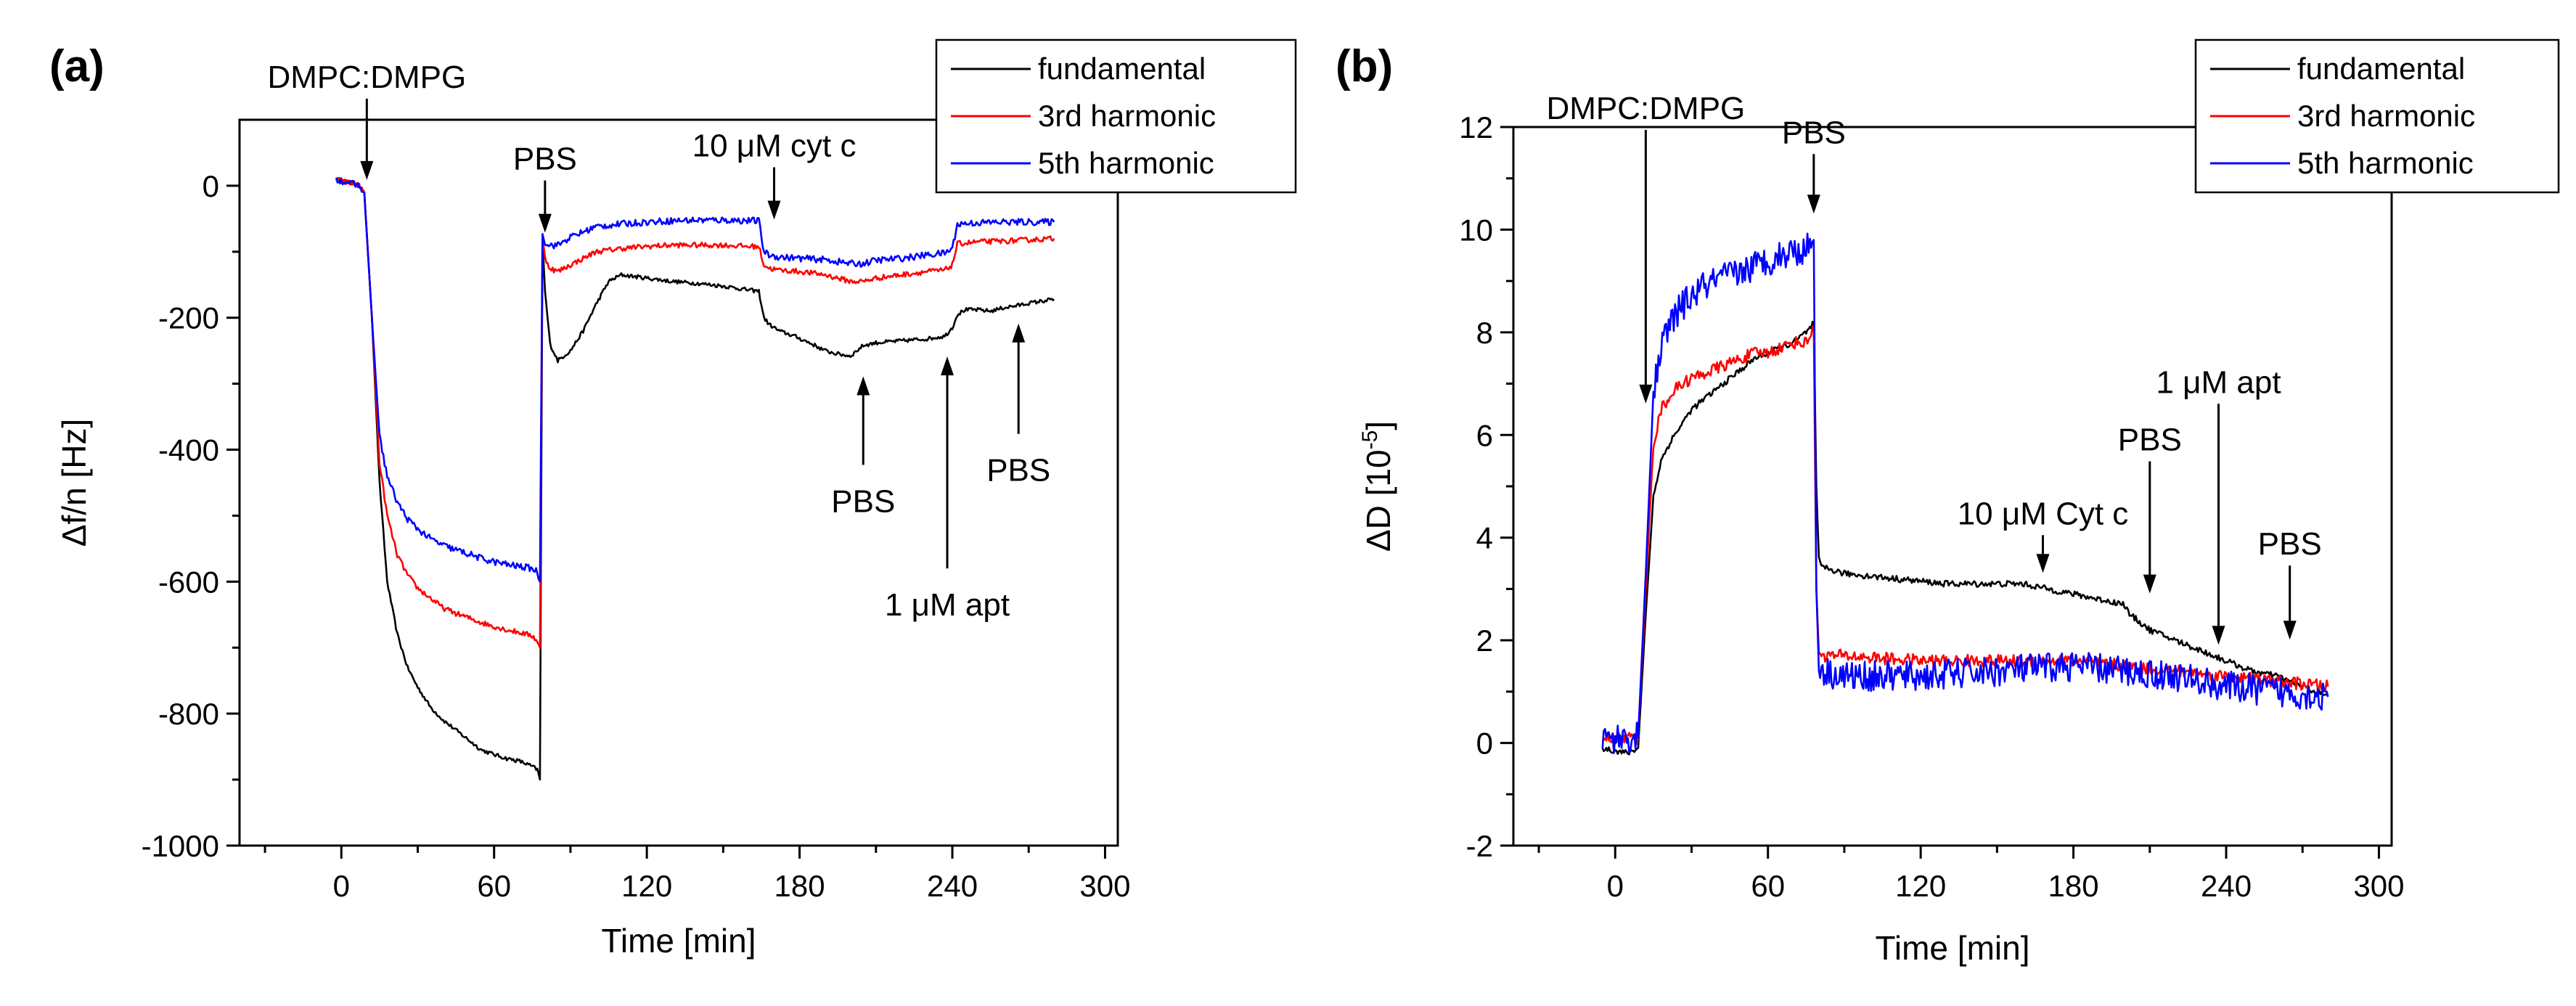 The width and height of the screenshot is (2576, 1006). What do you see at coordinates (180, 516) in the screenshot?
I see `y-tick-labels-a: 0 -200 -400 -600 -800 -1000` at bounding box center [180, 516].